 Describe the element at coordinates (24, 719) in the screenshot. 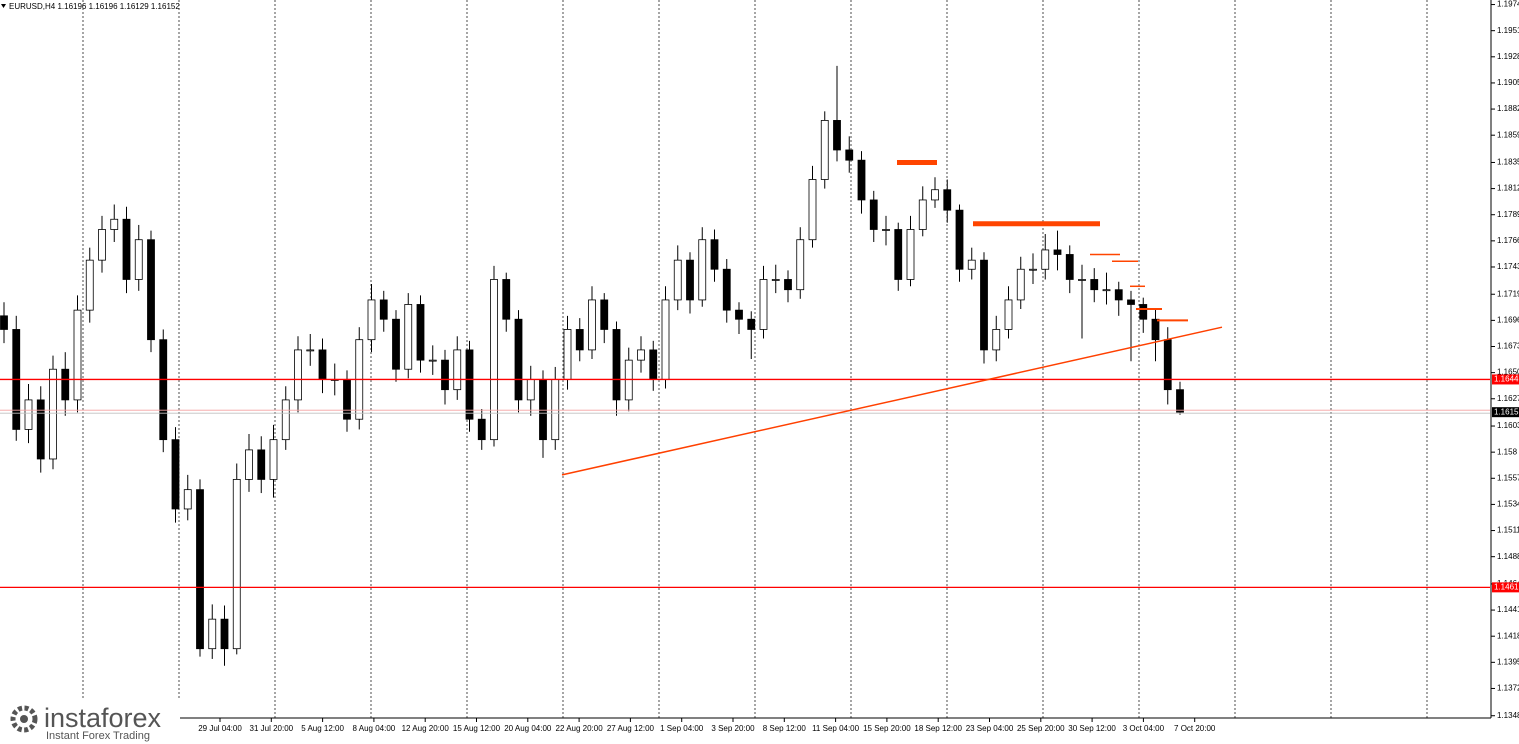

I see `logo-icon` at that location.